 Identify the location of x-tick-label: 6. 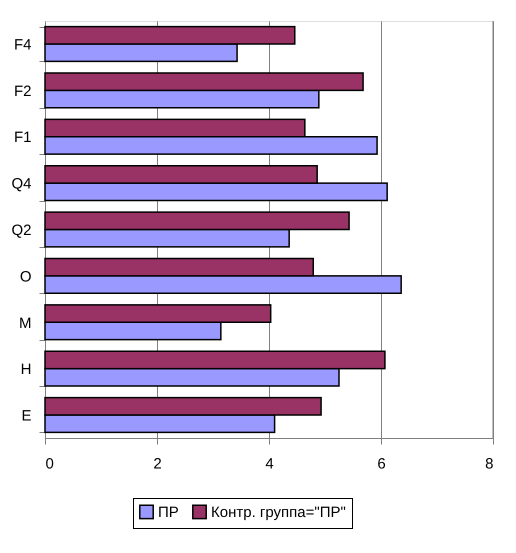
(381, 464).